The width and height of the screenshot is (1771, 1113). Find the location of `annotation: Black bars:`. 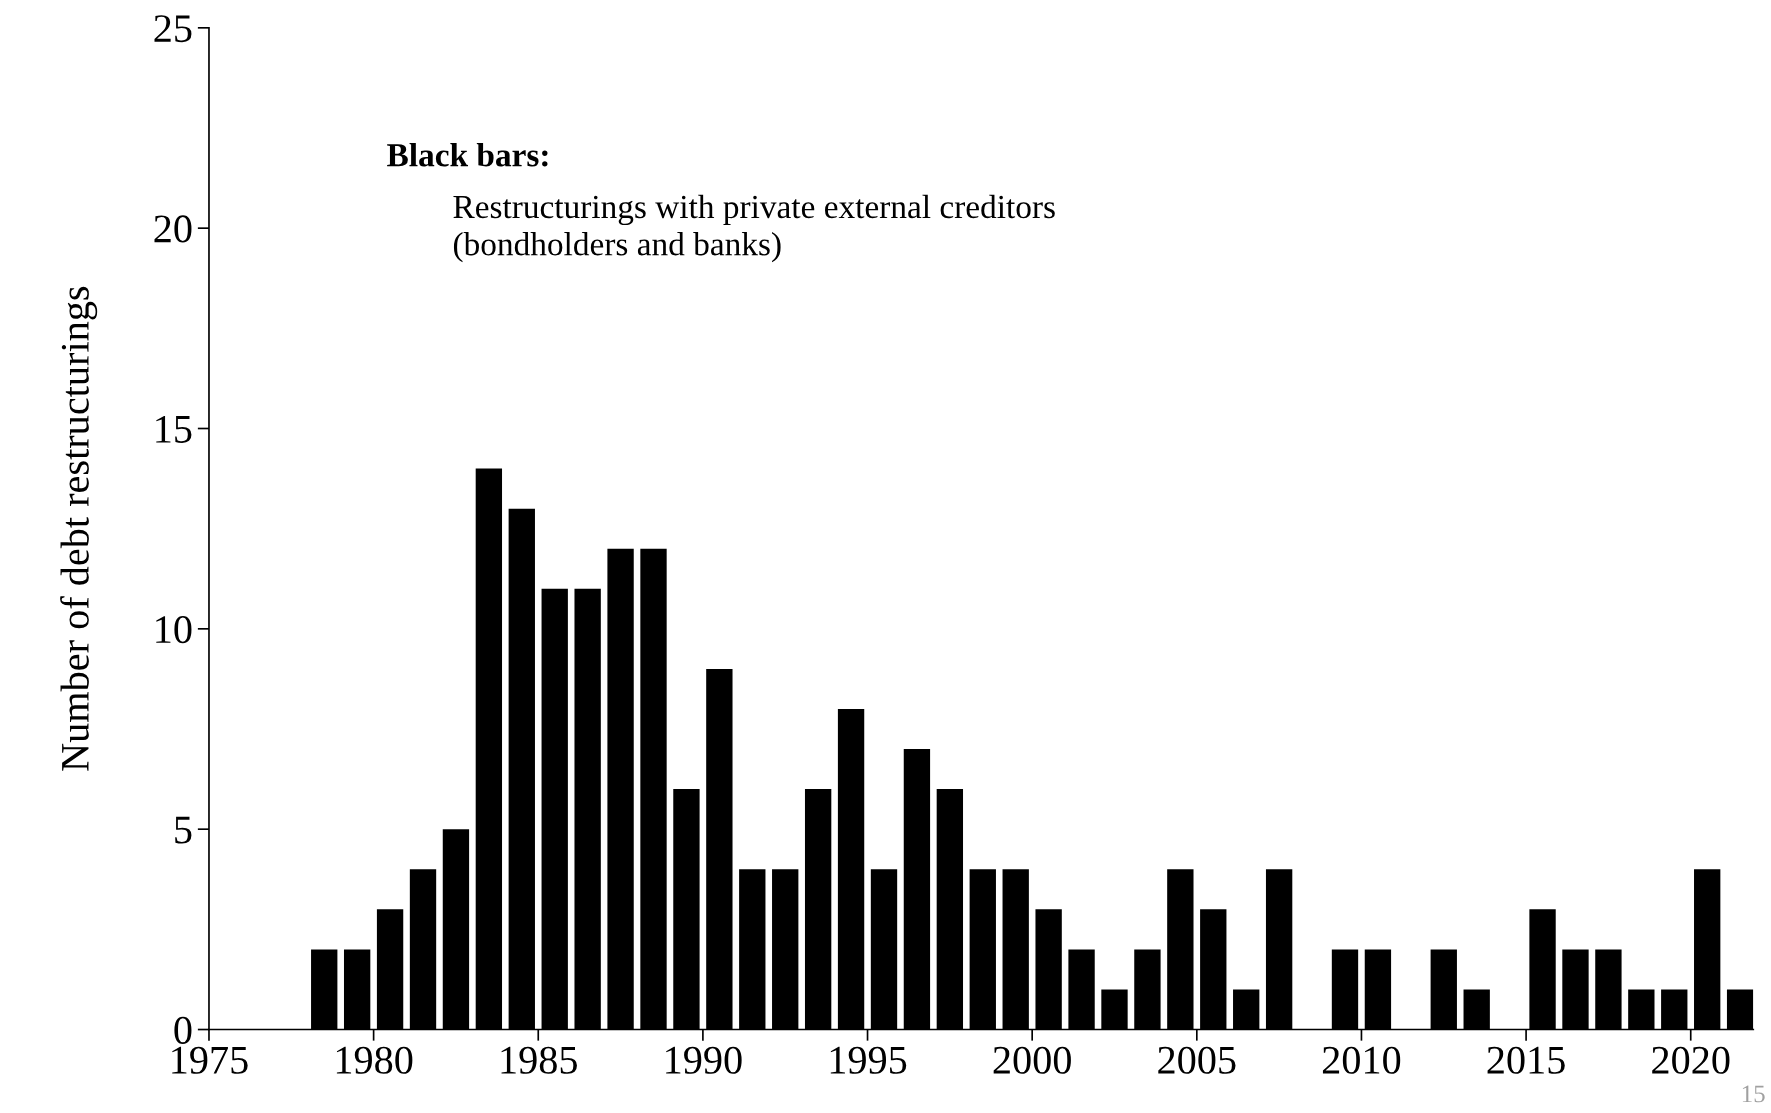

annotation: Black bars: is located at coordinates (467, 155).